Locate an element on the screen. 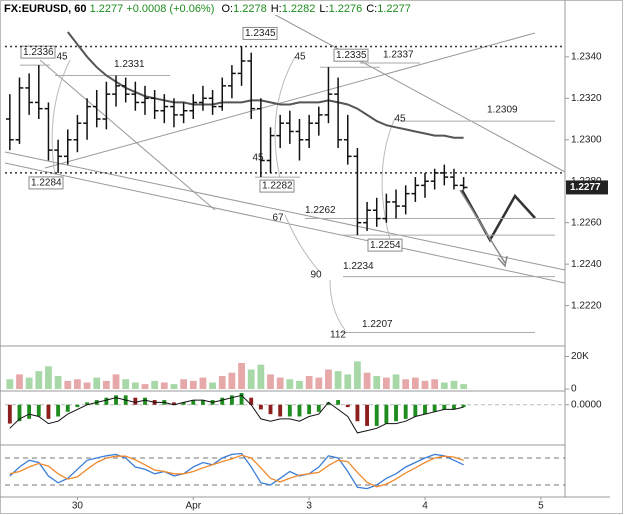 This screenshot has width=624, height=515. x-tick-label: 5 is located at coordinates (541, 506).